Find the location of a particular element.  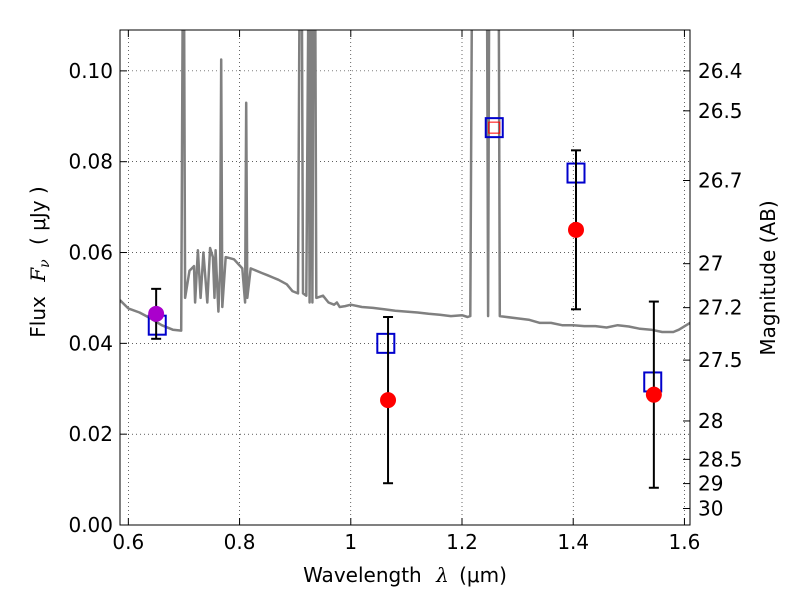

y-tick-label: 0.02 is located at coordinates (90, 434).